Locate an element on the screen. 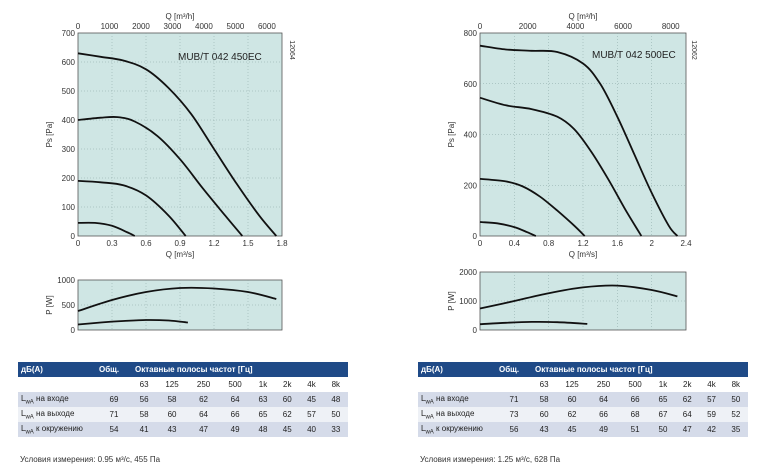 The width and height of the screenshot is (765, 471). table-row: LwA на входе 71 58 60 64 66 65 62 57 50 is located at coordinates (583, 399).